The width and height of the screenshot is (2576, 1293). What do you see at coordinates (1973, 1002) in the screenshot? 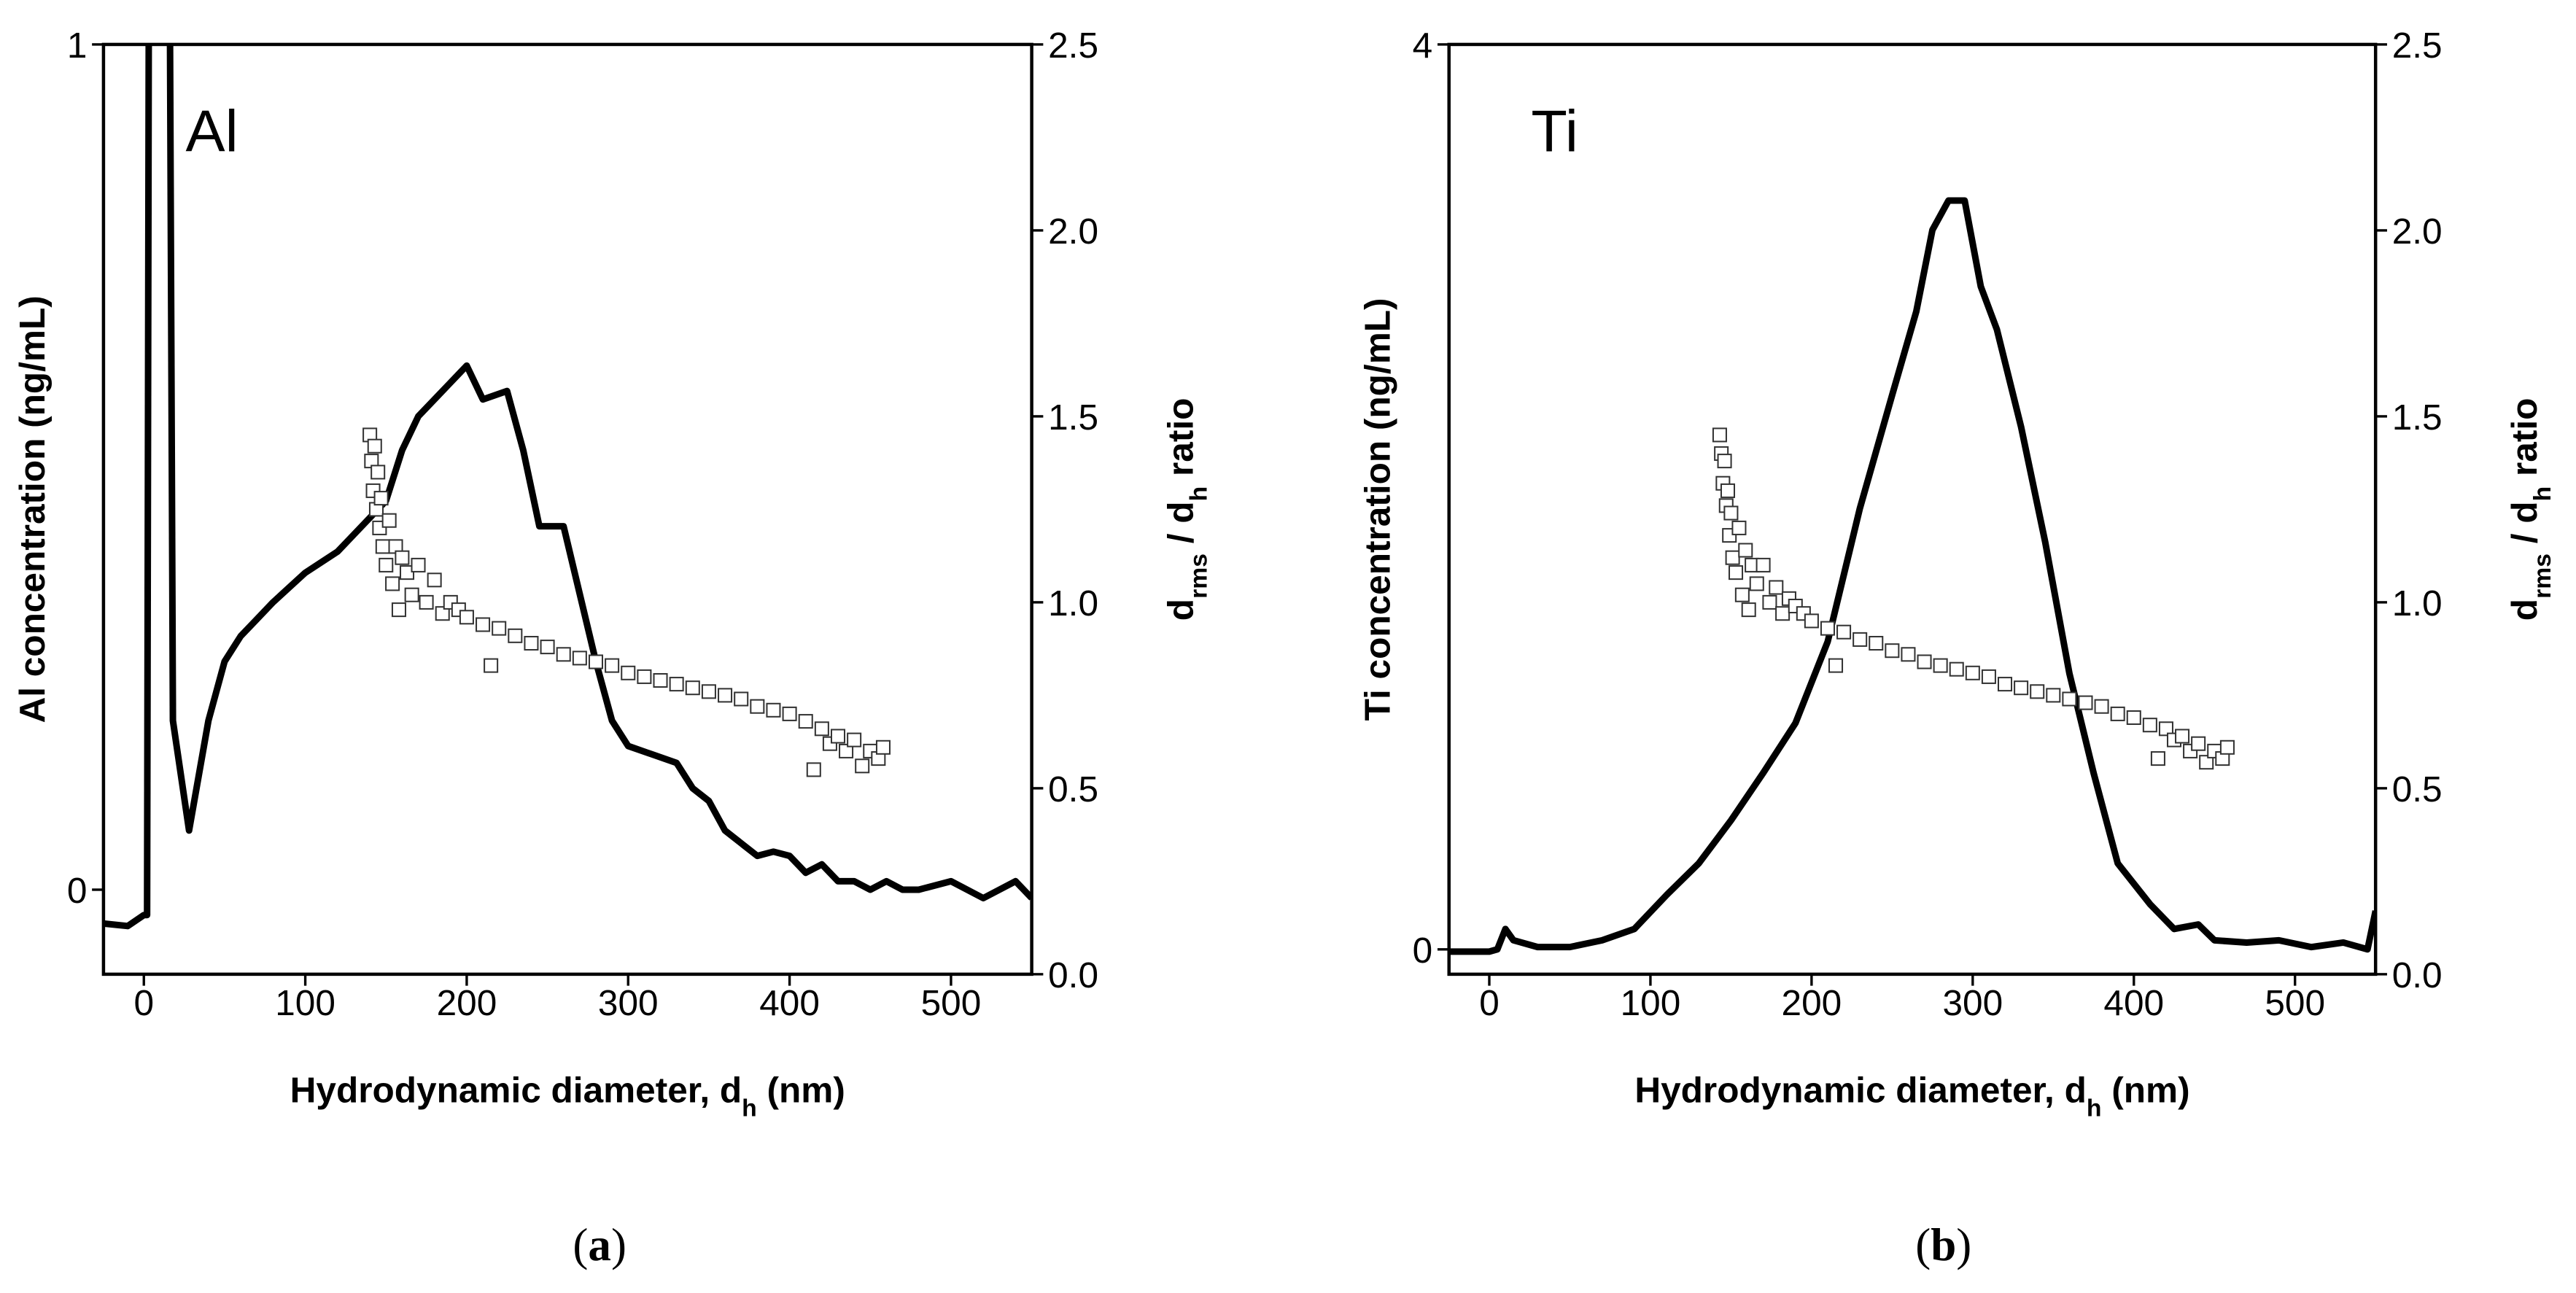
I see `x-tick-label: 300` at bounding box center [1973, 1002].